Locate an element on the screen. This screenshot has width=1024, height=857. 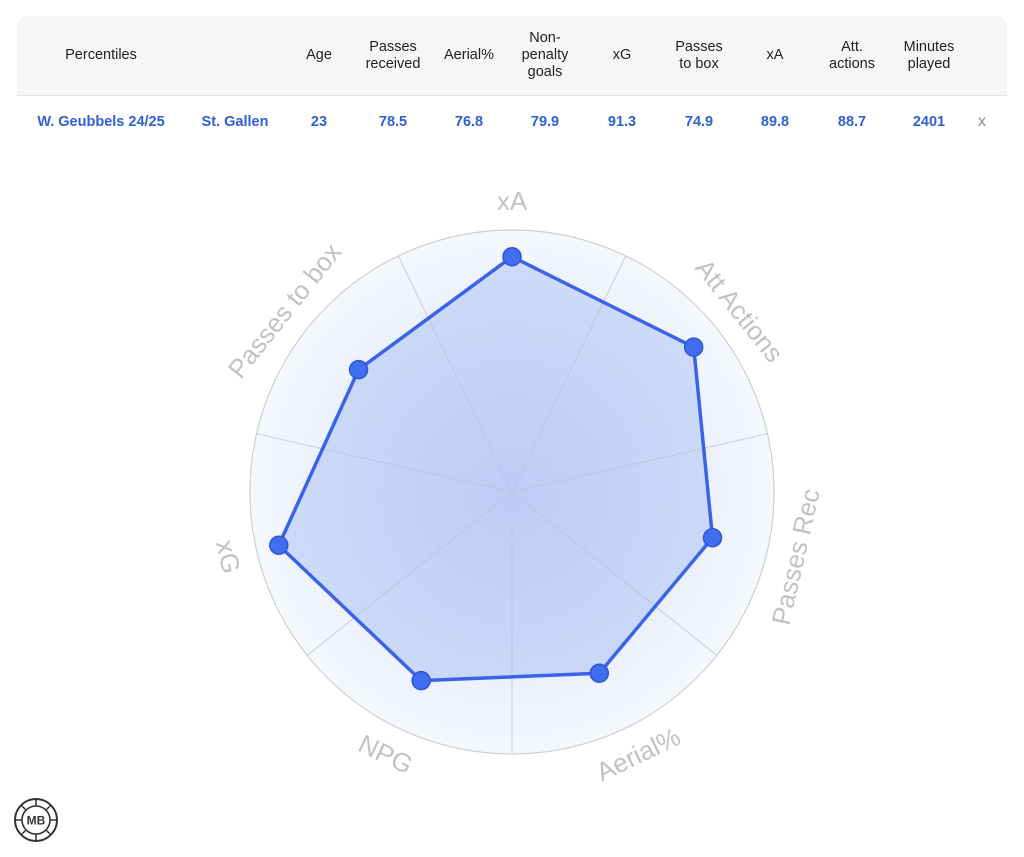
player-name: W. Geubbels 24/25 is located at coordinates (101, 122).